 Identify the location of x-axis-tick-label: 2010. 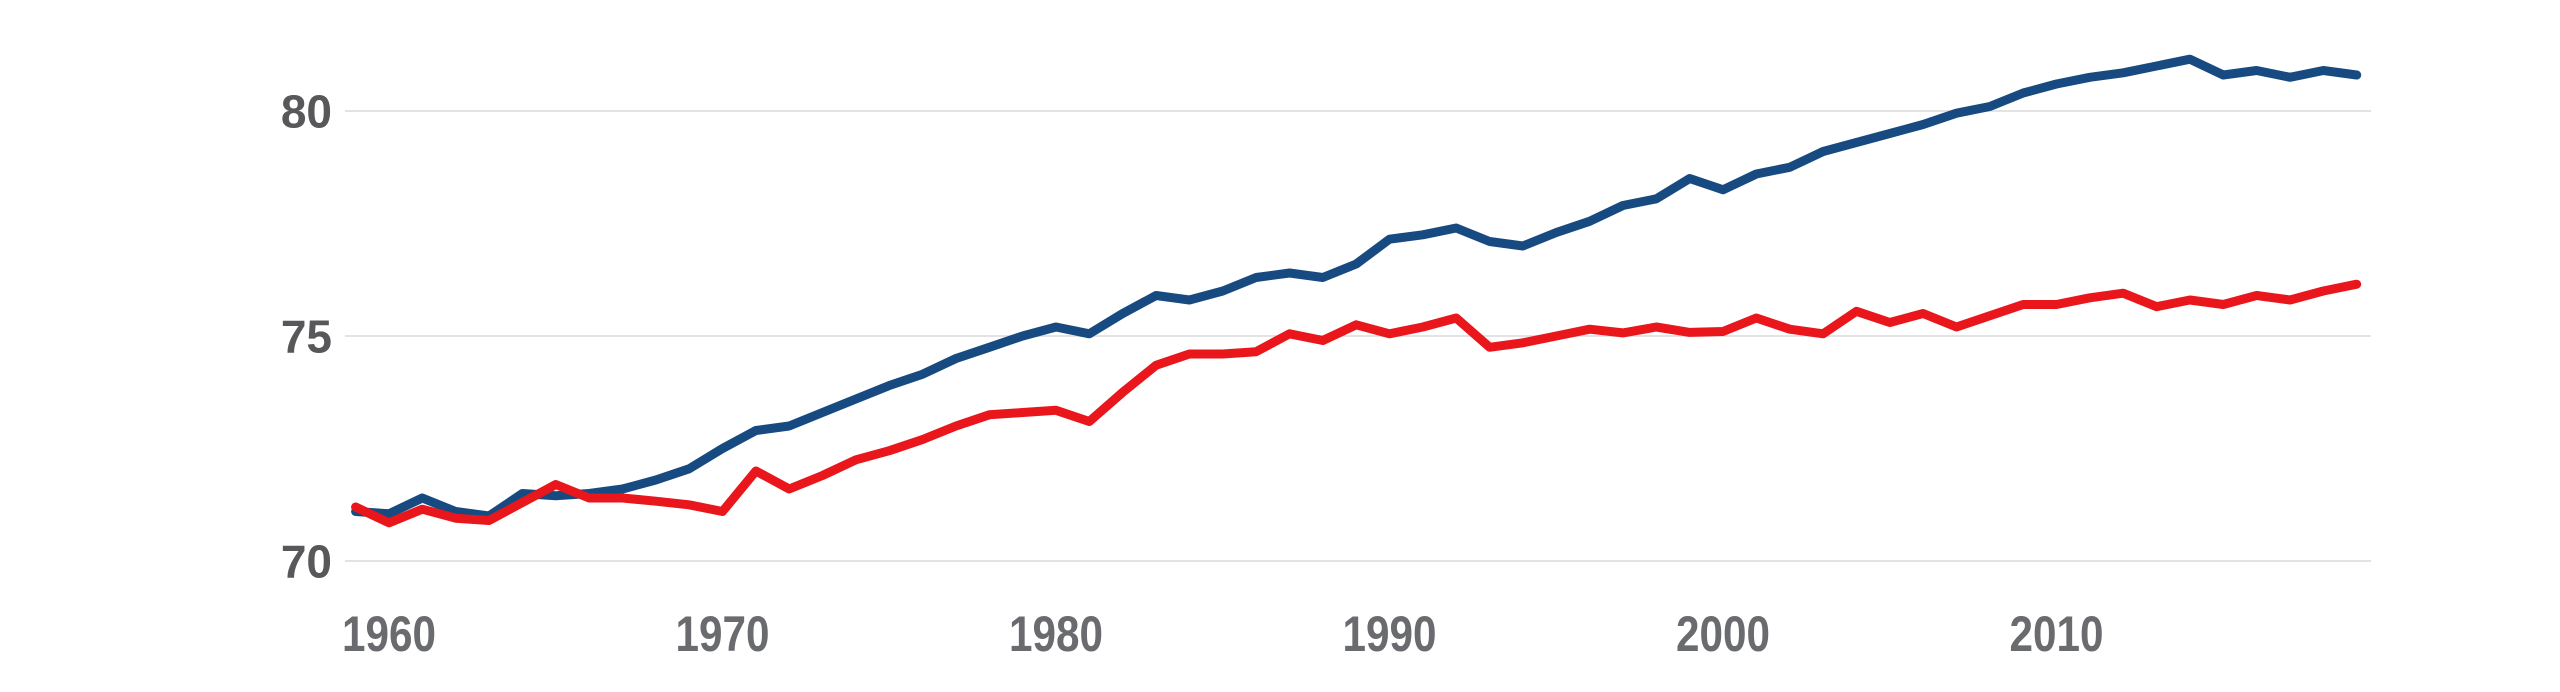
(2057, 634).